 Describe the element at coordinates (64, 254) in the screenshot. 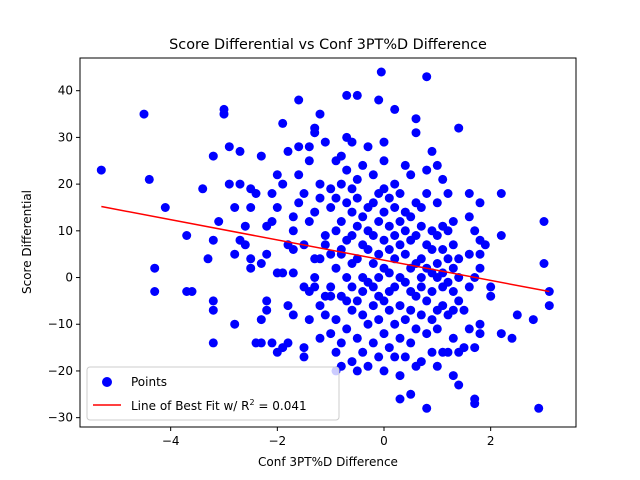

I see `y-axis-ticks: −30 −20 −10 0 10 20 30 40` at that location.